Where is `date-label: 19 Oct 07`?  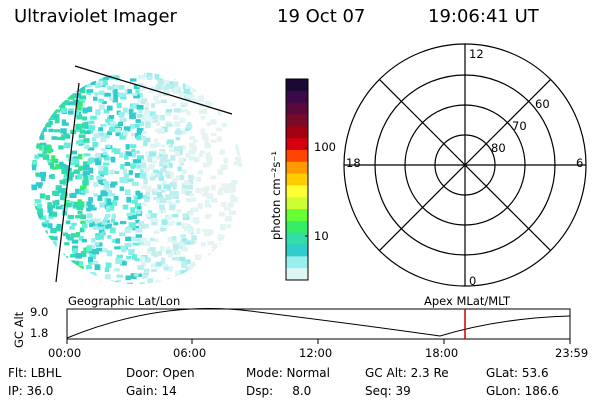 date-label: 19 Oct 07 is located at coordinates (321, 16).